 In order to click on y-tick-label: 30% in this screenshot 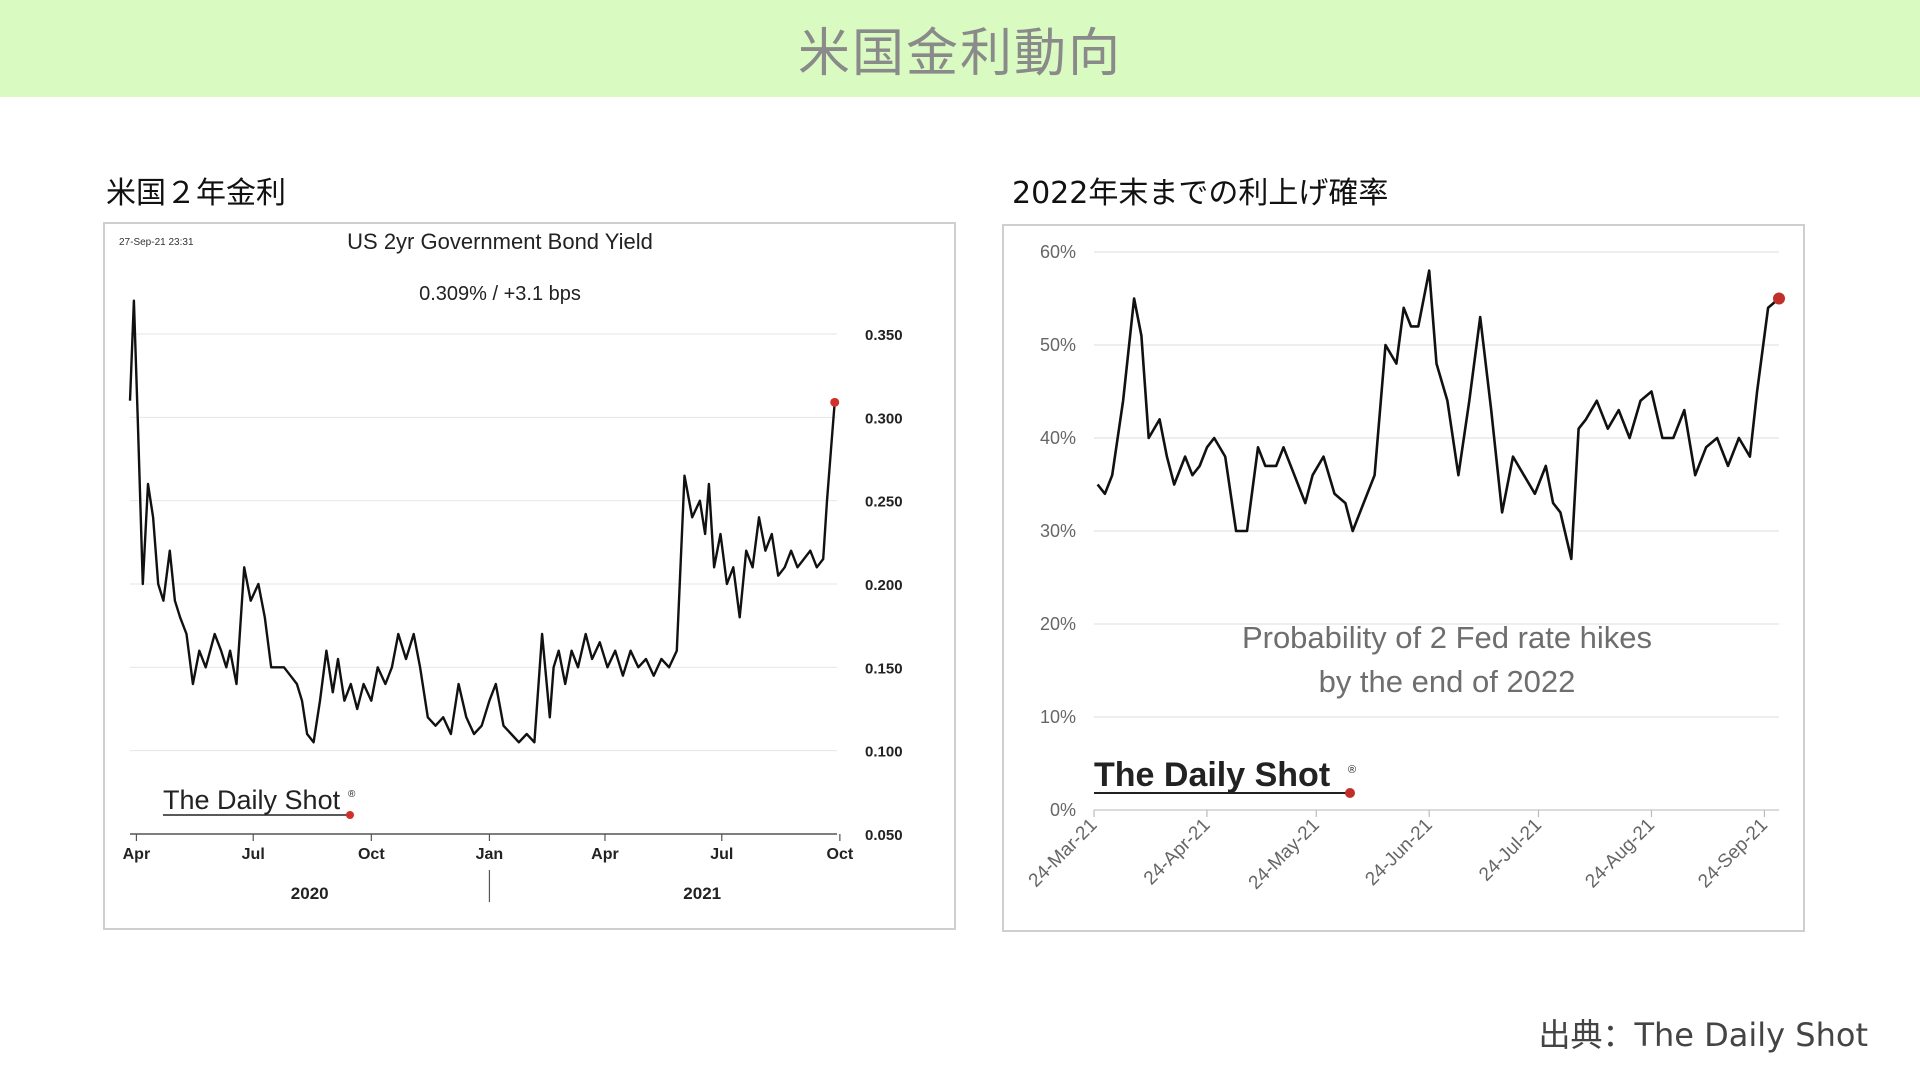, I will do `click(1058, 531)`.